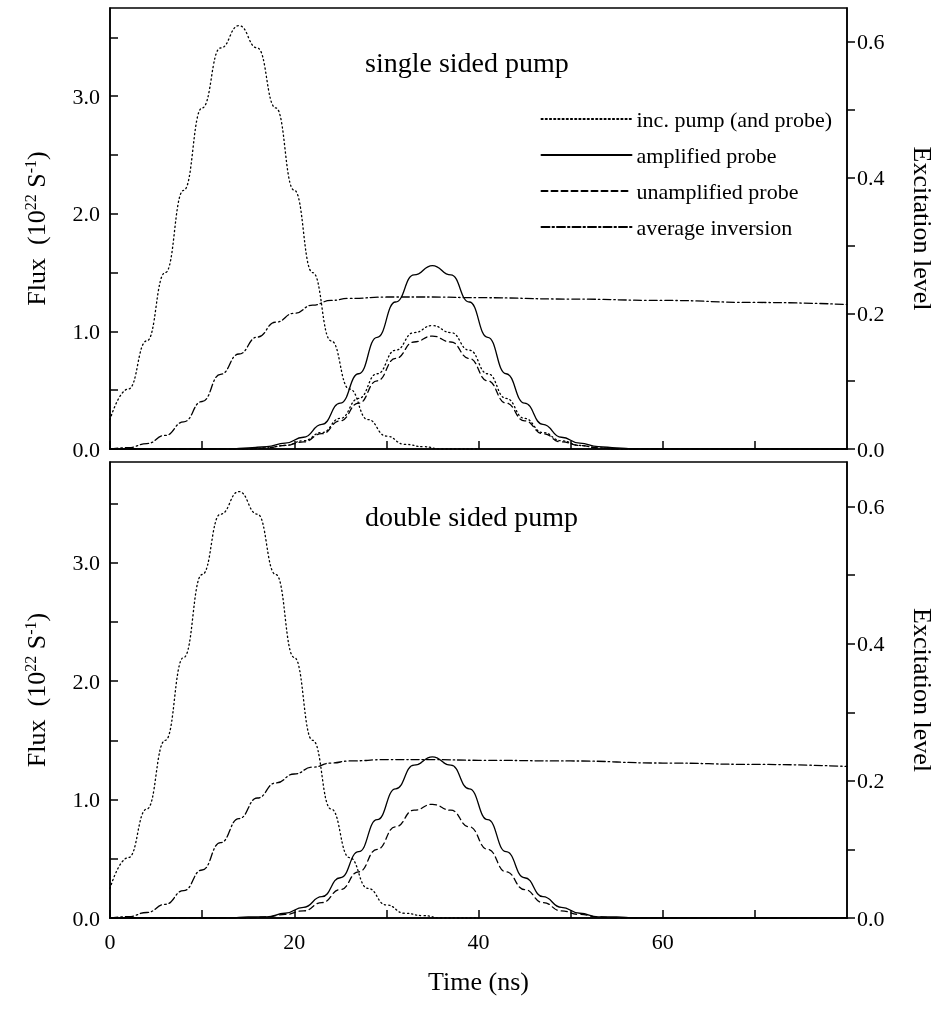 The height and width of the screenshot is (1018, 948). I want to click on text: single sided pump, so click(467, 62).